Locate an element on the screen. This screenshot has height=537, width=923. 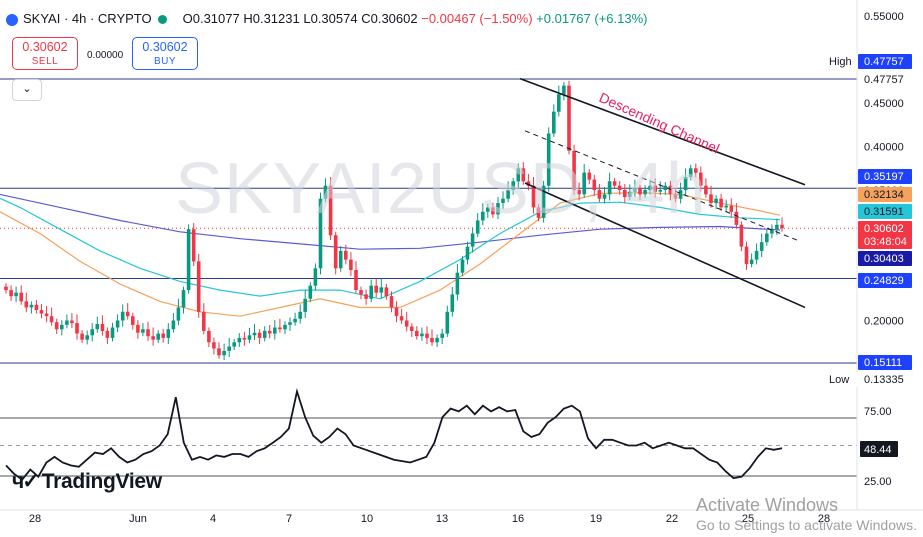
oscillator-current-tag: 48.44 is located at coordinates (879, 449).